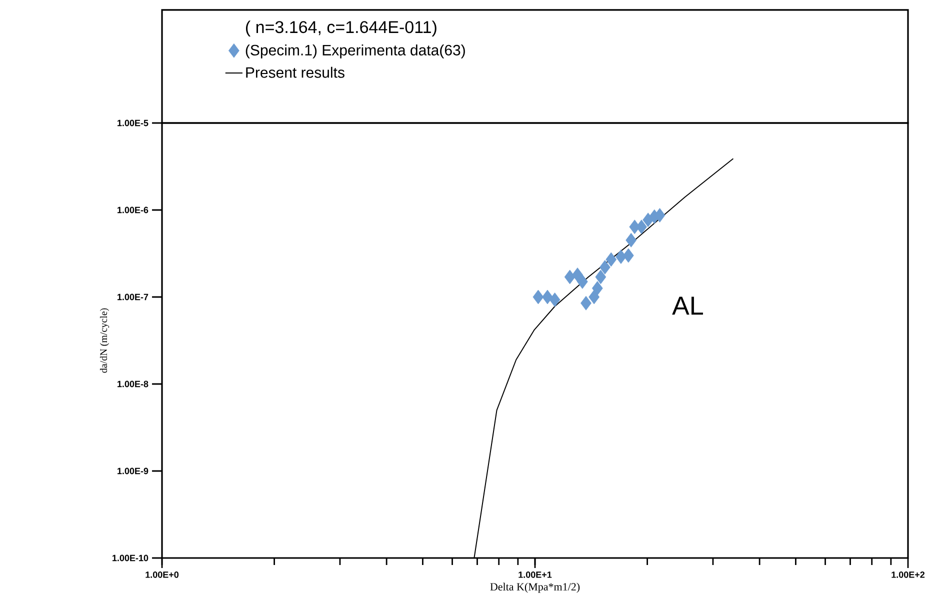 The height and width of the screenshot is (607, 931). What do you see at coordinates (133, 384) in the screenshot?
I see `y-tick-label: 1.00E-8` at bounding box center [133, 384].